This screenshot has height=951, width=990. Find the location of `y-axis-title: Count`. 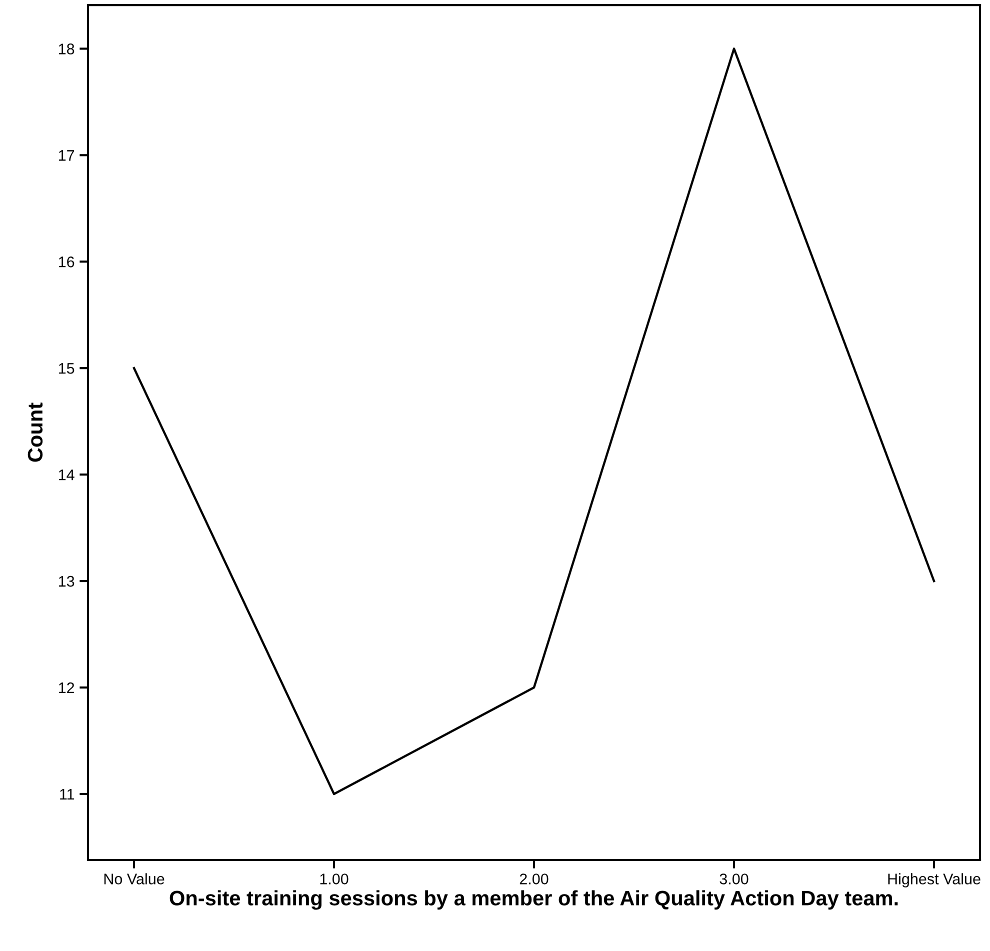

y-axis-title: Count is located at coordinates (35, 432).